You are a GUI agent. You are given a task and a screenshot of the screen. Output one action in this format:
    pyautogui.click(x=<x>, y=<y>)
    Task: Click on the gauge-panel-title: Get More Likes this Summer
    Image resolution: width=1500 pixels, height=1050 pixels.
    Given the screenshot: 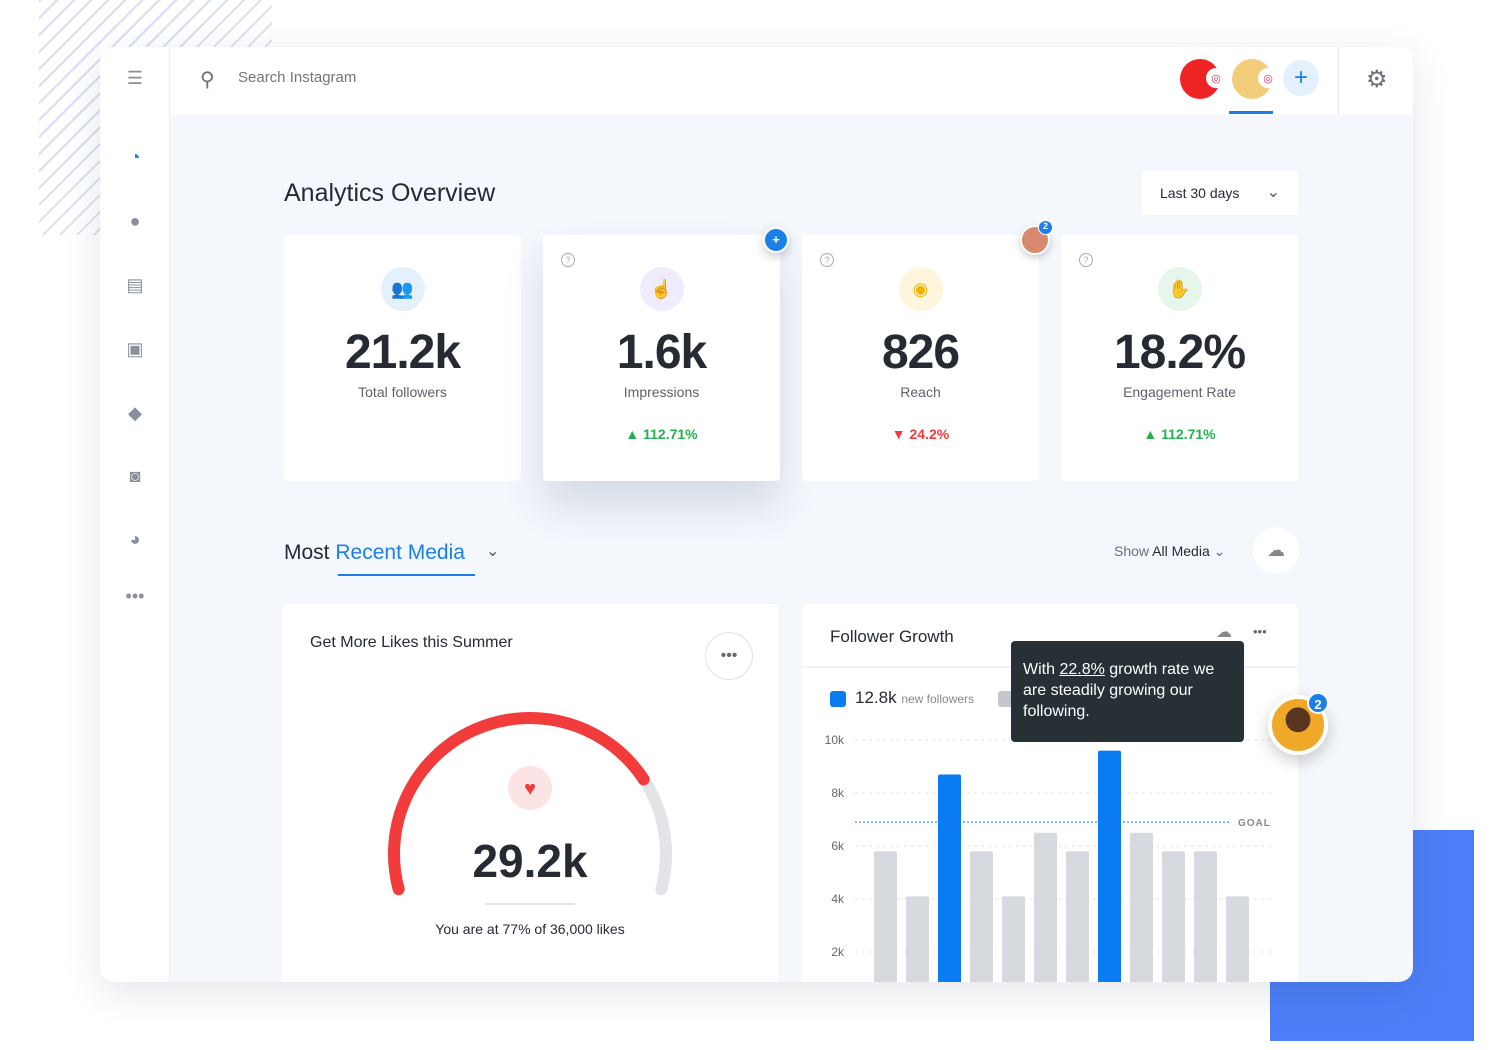 What is the action you would take?
    pyautogui.click(x=411, y=642)
    